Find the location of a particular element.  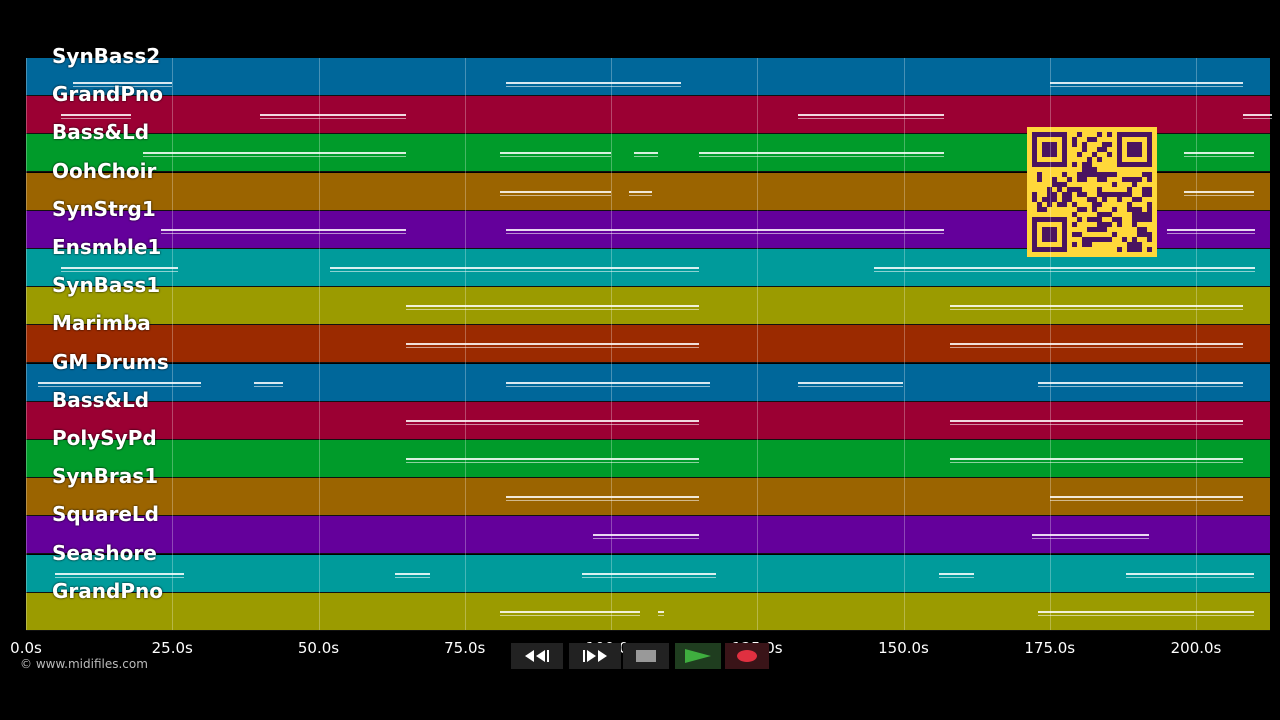

fast-forward-button is located at coordinates (595, 656).